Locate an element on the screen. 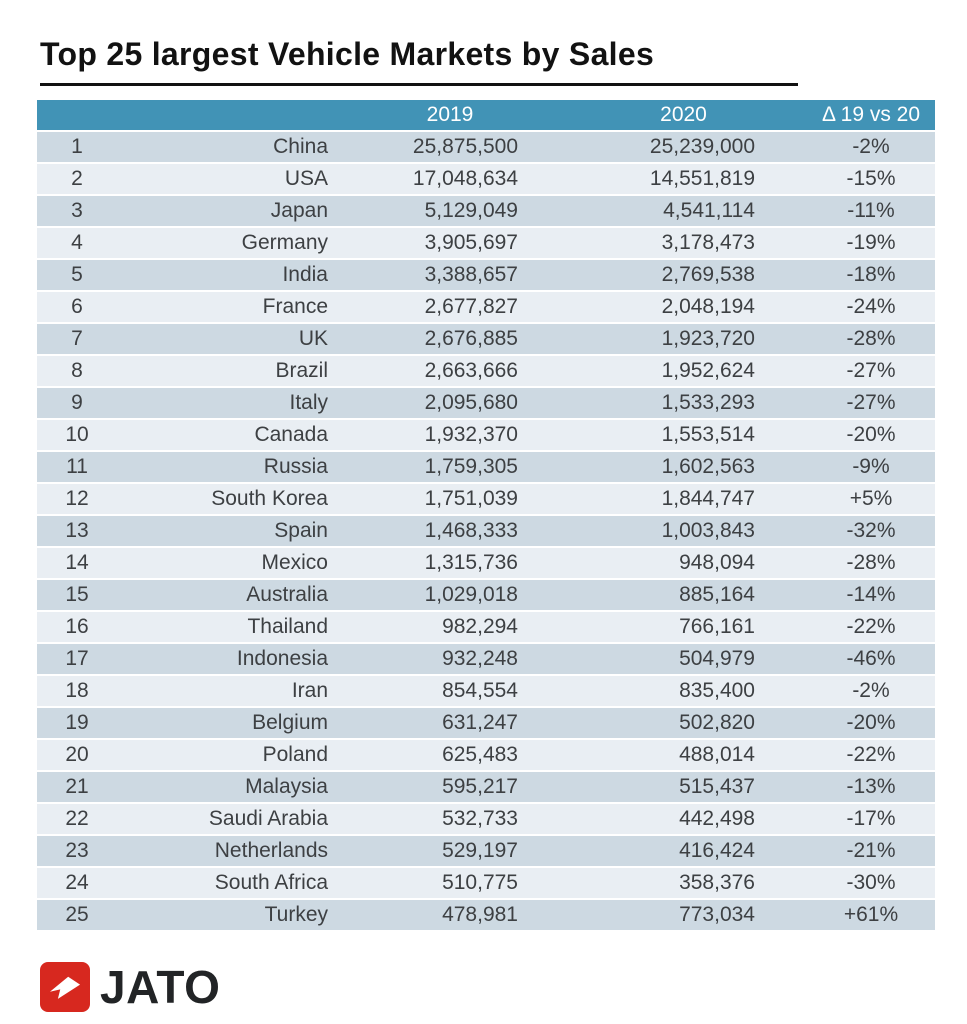 The image size is (967, 1024). table-header: 2019 2020 Δ 19 vs 20 is located at coordinates (486, 115).